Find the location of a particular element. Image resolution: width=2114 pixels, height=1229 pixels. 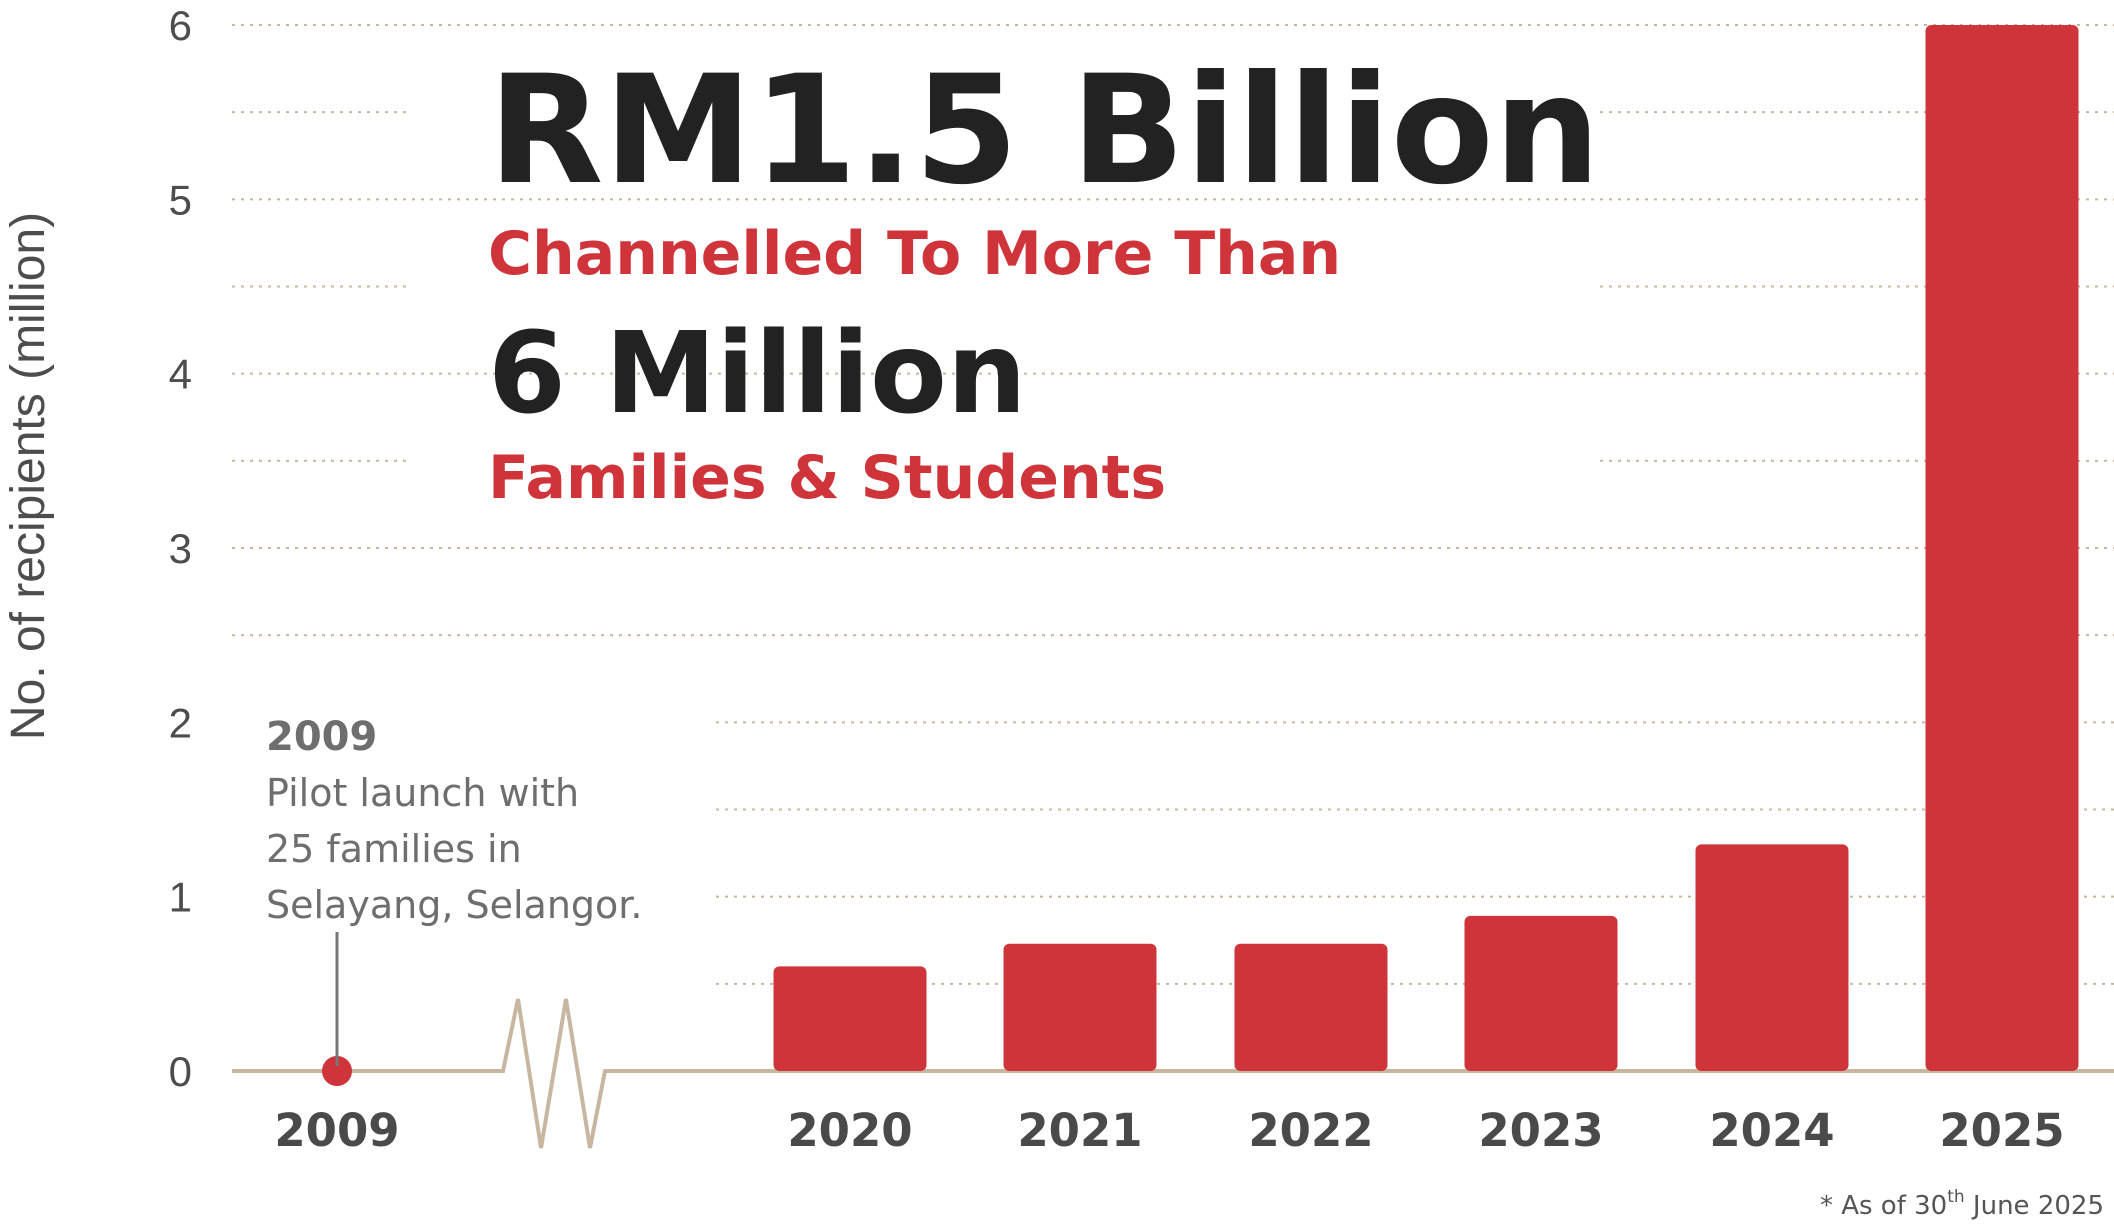

y-axis-ticks: 0 1 2 3 4 5 6 is located at coordinates (180, 548).